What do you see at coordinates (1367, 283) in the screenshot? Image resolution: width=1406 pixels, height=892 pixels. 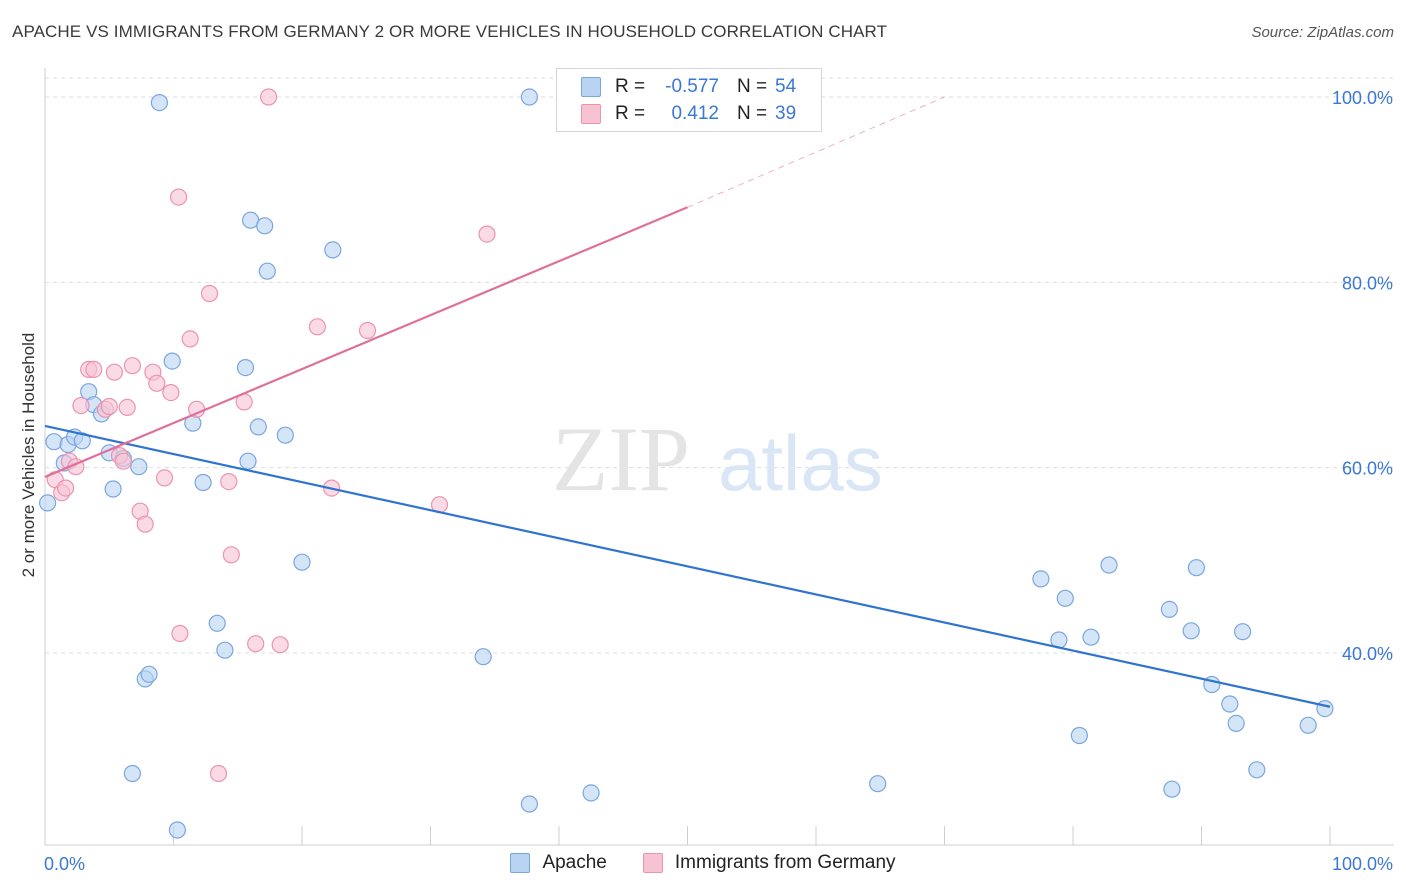 I see `y-tick-label: 80.0%` at bounding box center [1367, 283].